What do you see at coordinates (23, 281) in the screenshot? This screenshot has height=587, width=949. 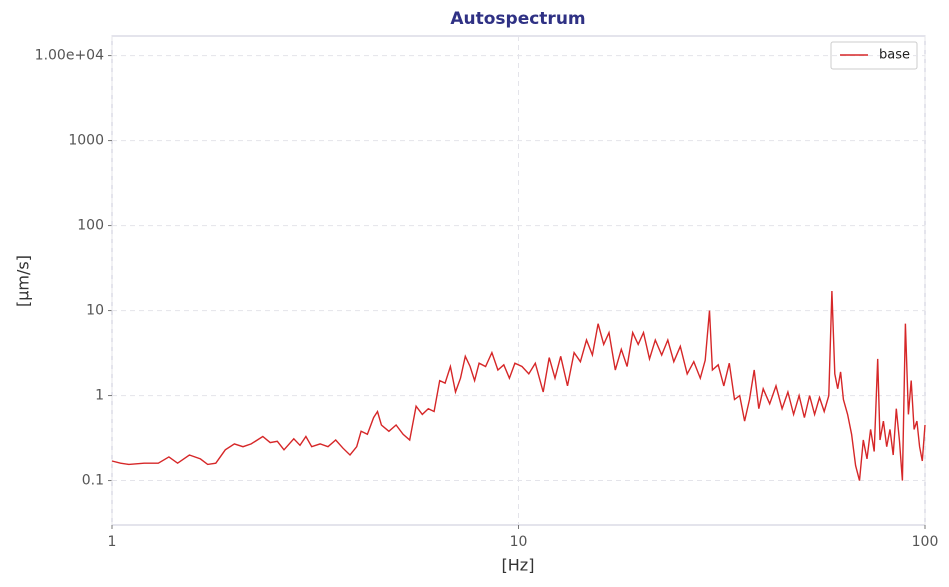 I see `y-axis-label: [μm/s]` at bounding box center [23, 281].